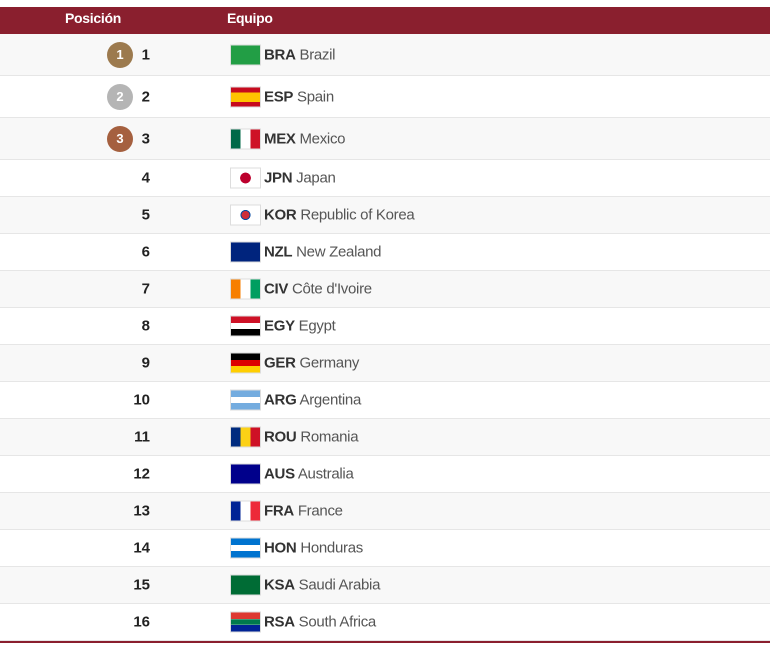 This screenshot has width=770, height=645. Describe the element at coordinates (313, 548) in the screenshot. I see `team-name: HON Honduras` at that location.